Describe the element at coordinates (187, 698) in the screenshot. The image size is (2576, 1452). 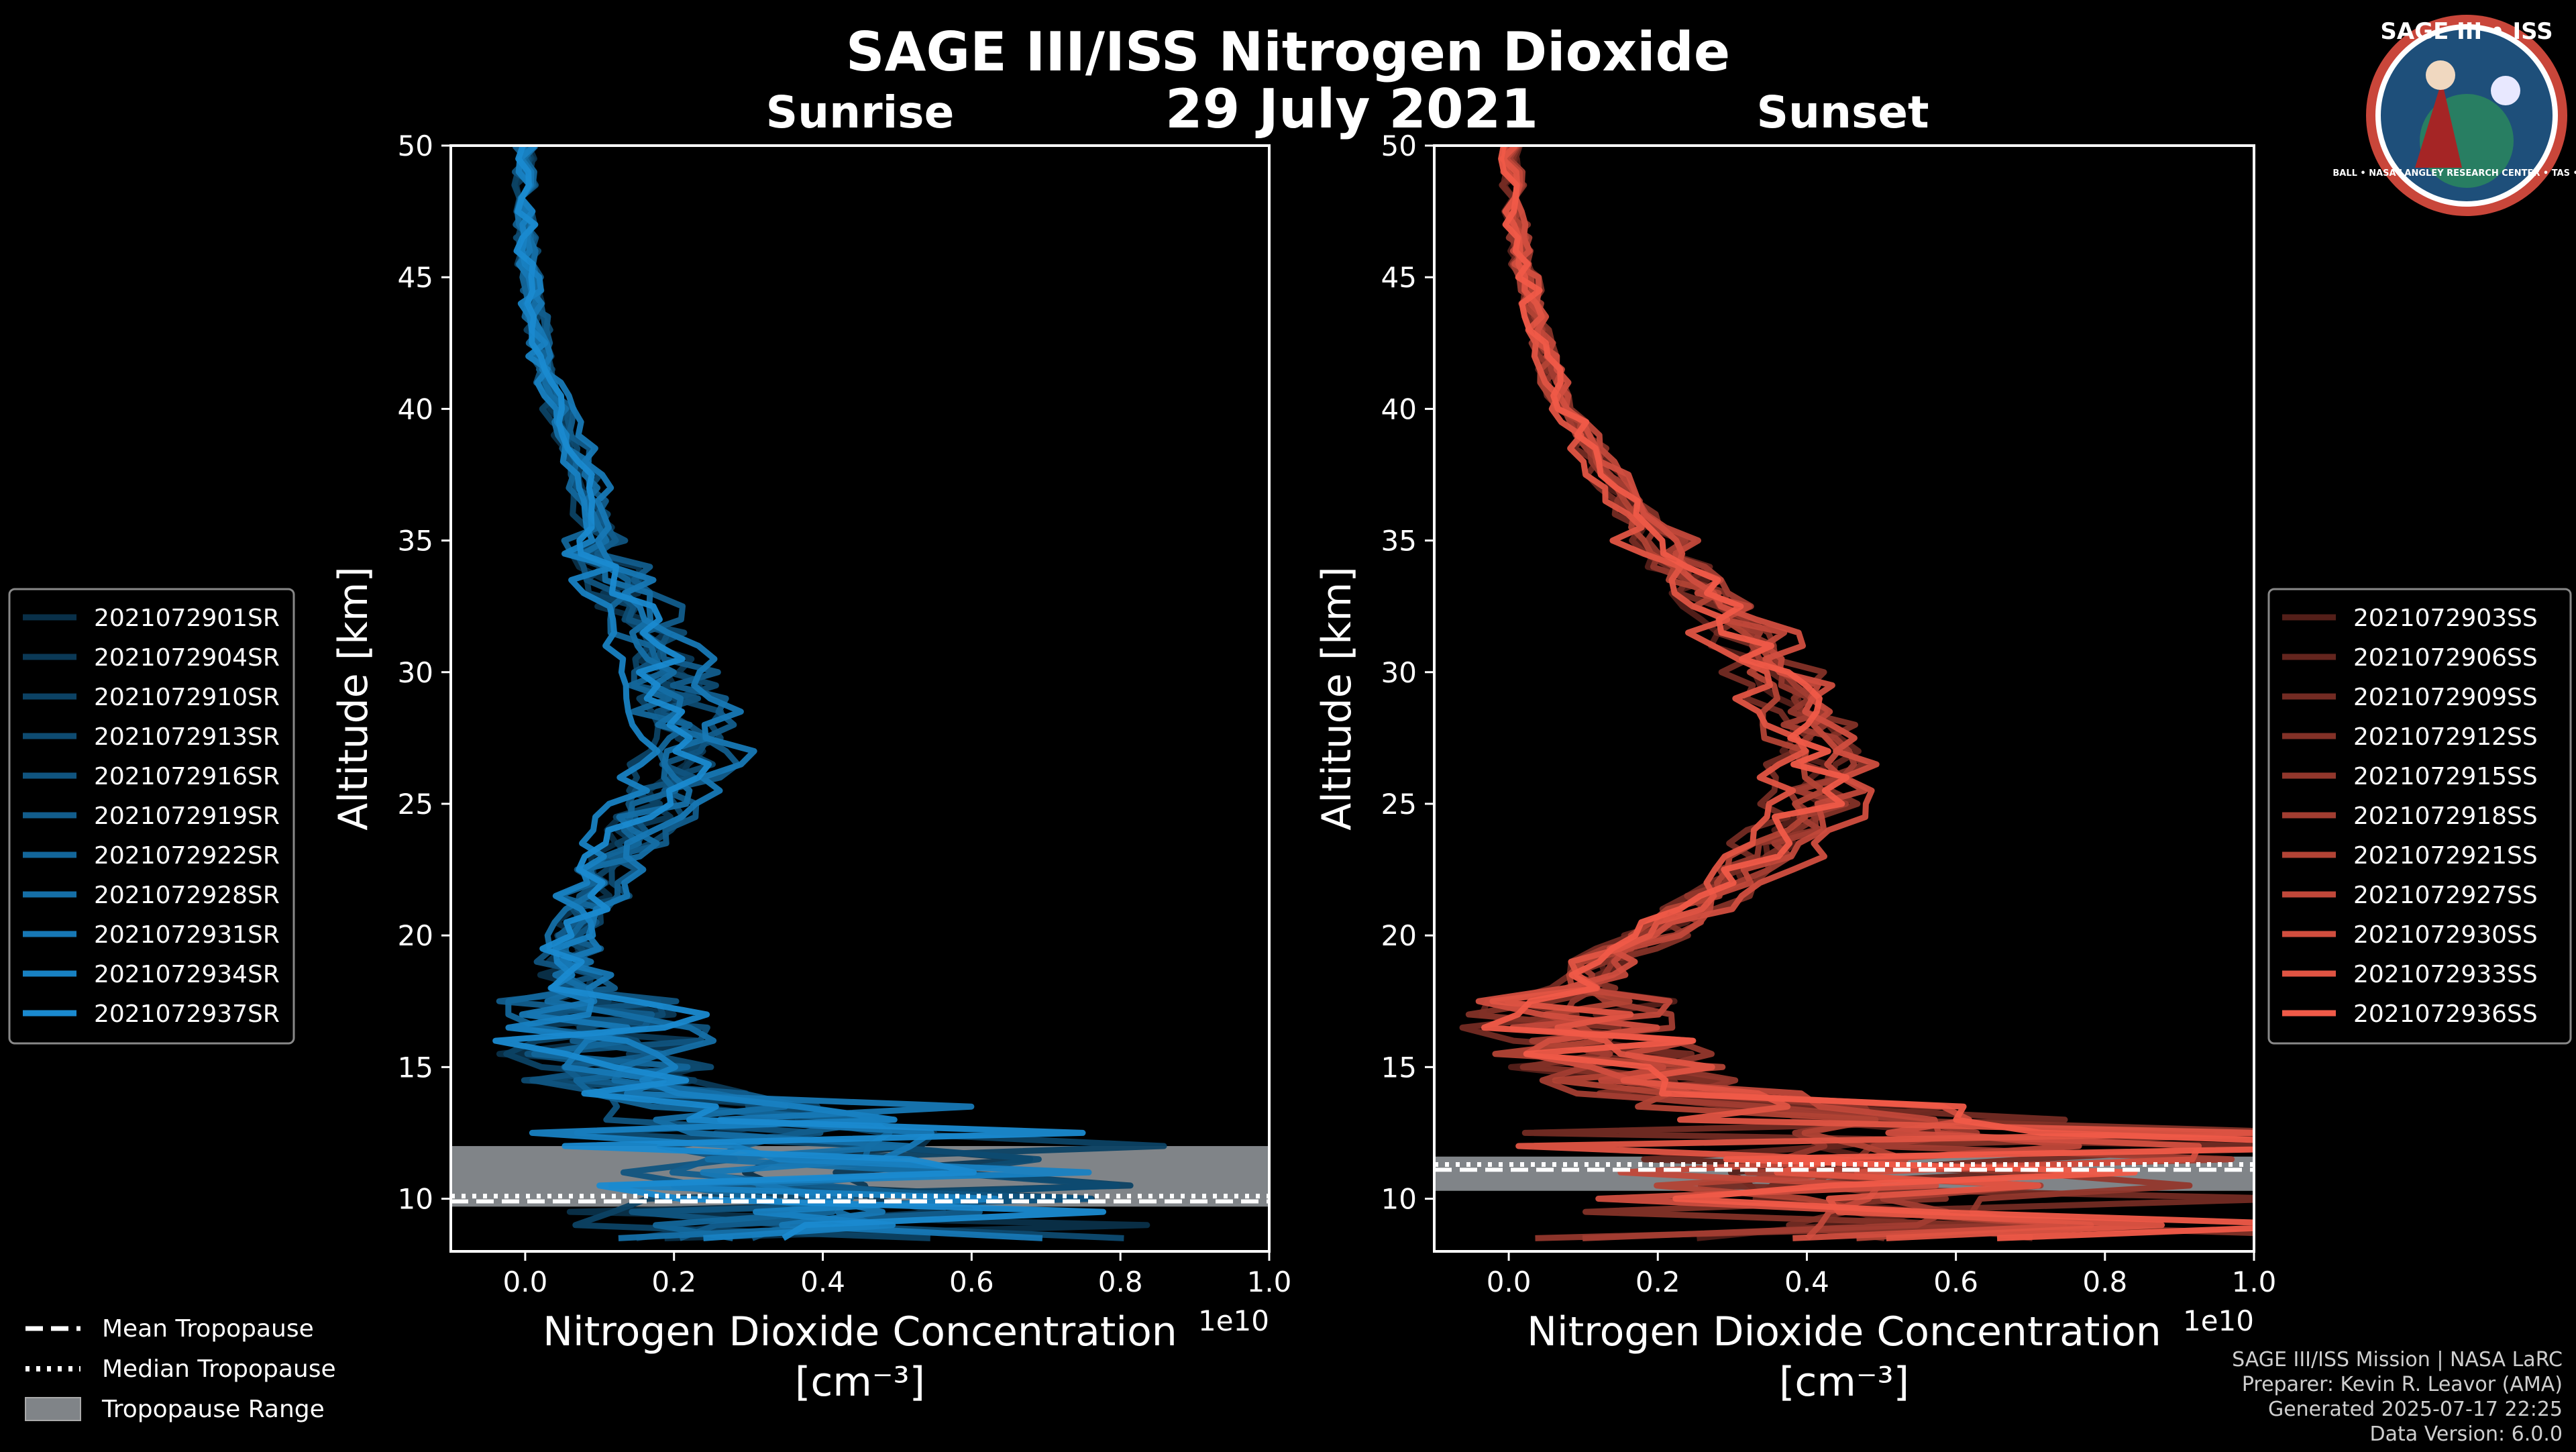
I see `legend-entry: 2021072910SR` at that location.